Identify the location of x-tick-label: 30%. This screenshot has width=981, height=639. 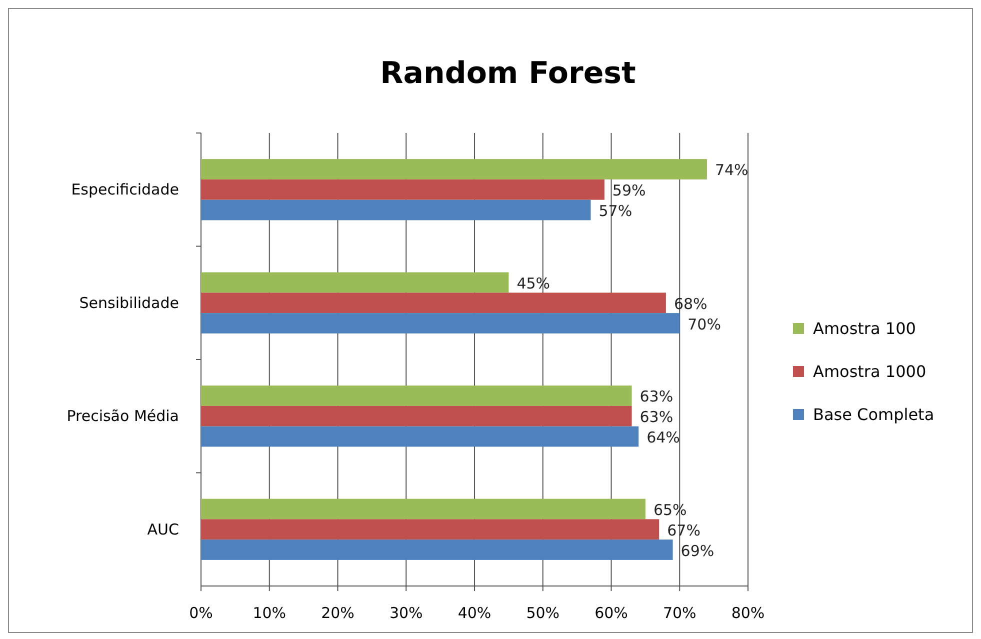
(406, 613).